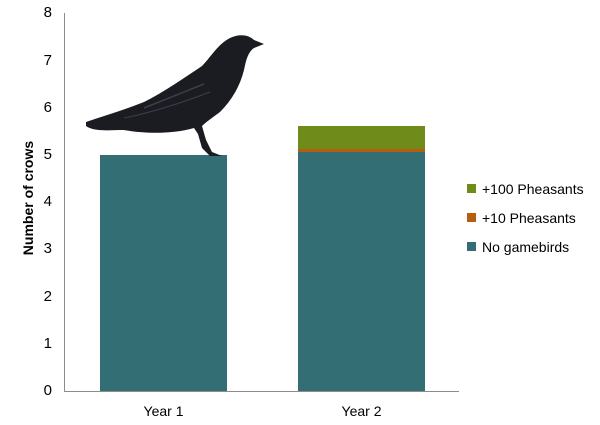 The width and height of the screenshot is (600, 425). What do you see at coordinates (361, 150) in the screenshot?
I see `bar-year2-10-pheasants` at bounding box center [361, 150].